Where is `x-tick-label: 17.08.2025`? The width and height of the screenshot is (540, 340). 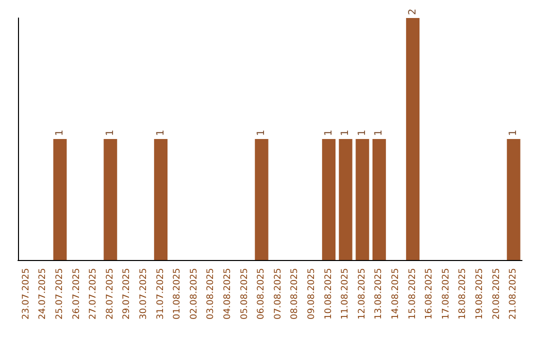
x-tick-label: 17.08.2025 is located at coordinates (446, 294).